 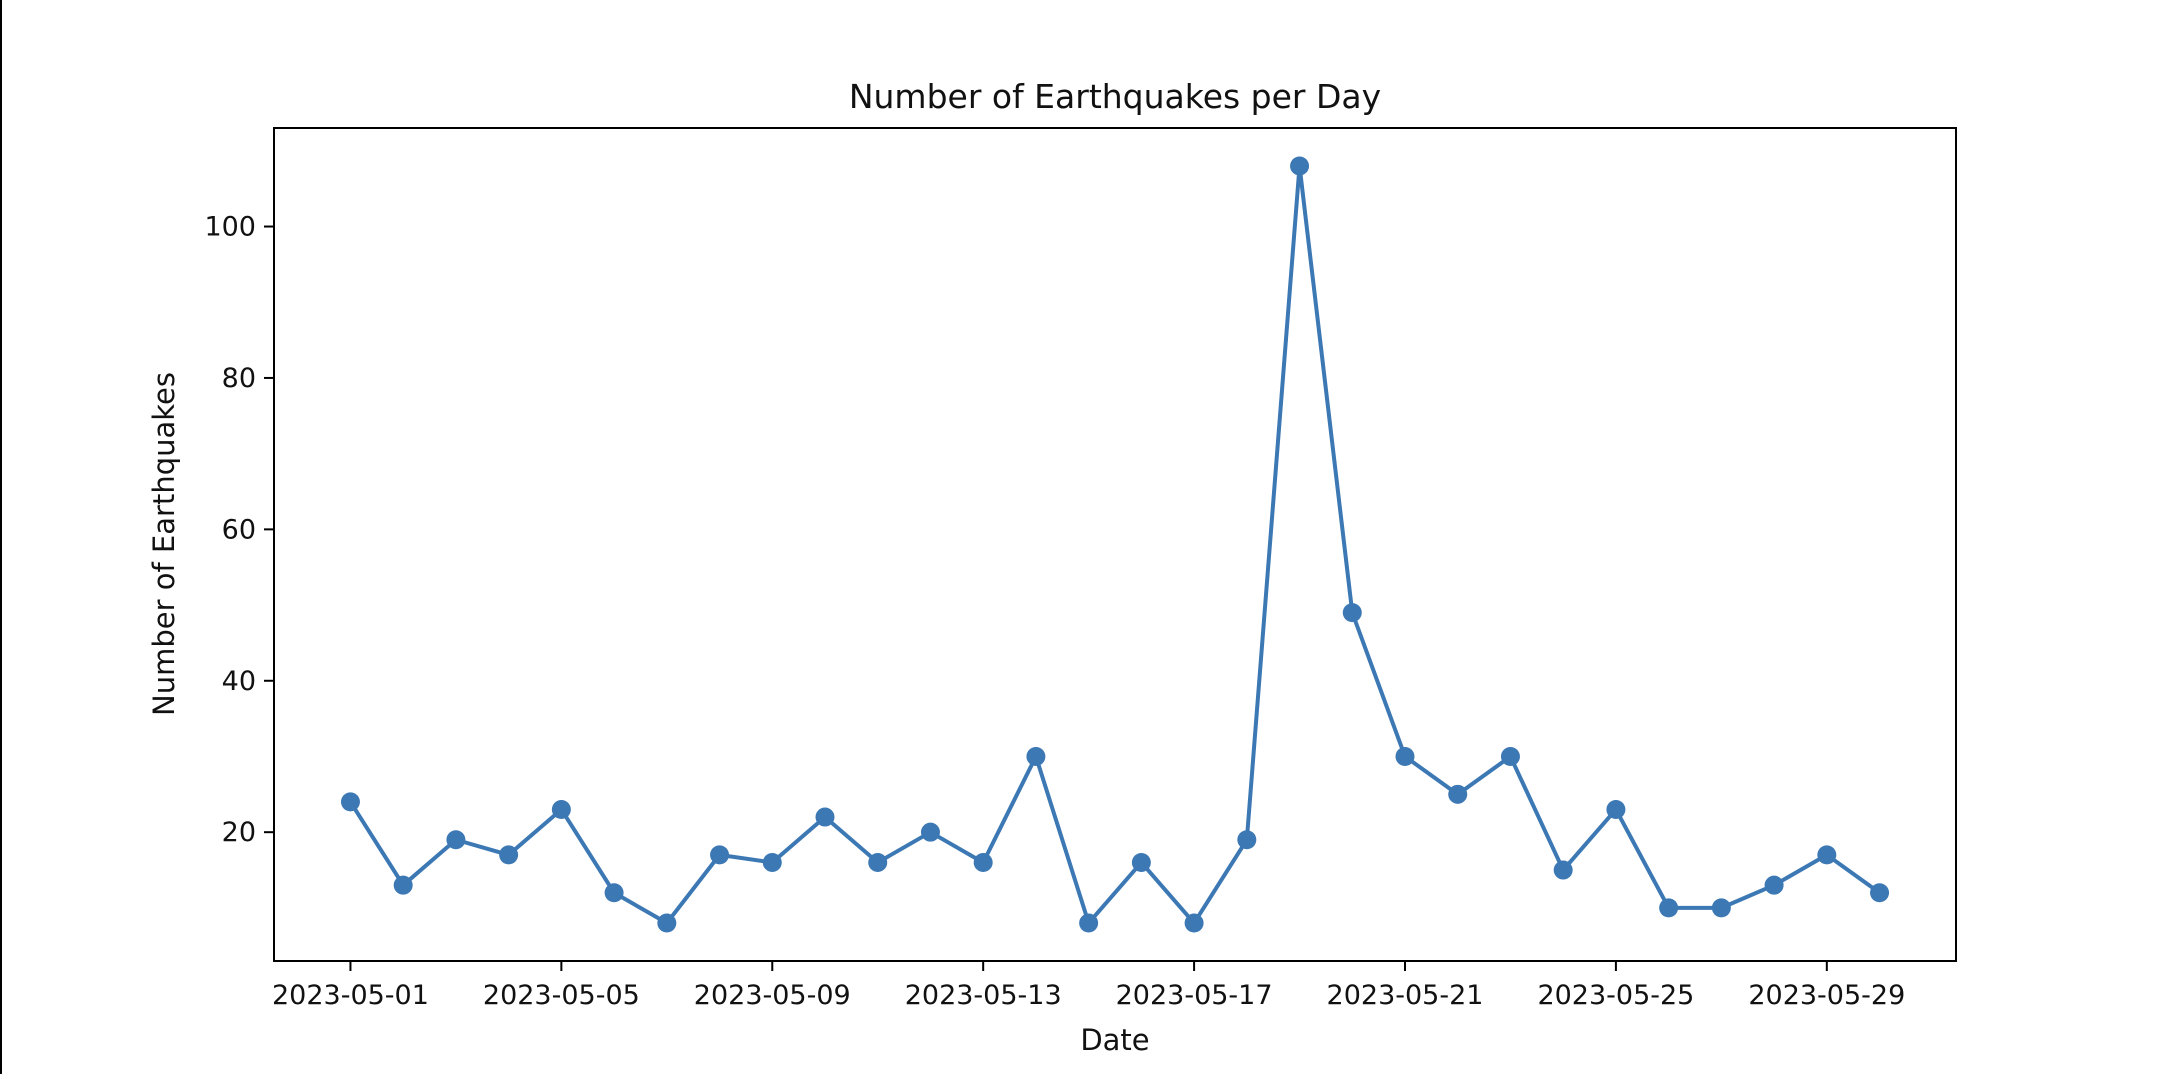 What do you see at coordinates (1405, 995) in the screenshot?
I see `x-tick-label: 2023-05-21` at bounding box center [1405, 995].